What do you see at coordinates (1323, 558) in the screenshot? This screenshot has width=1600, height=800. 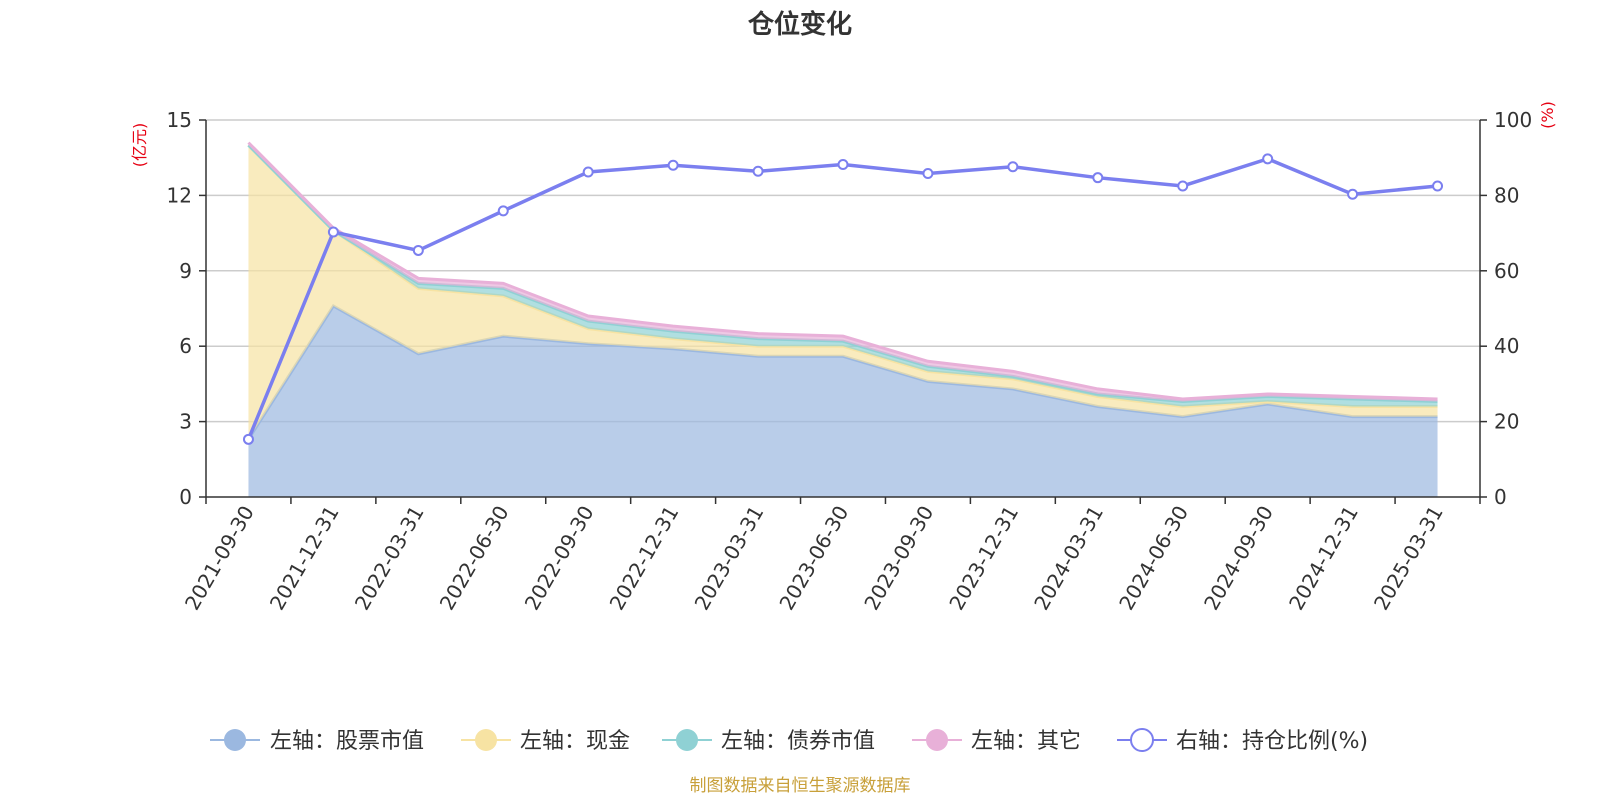 I see `x-axis-tick-label: 2024-12-31` at bounding box center [1323, 558].